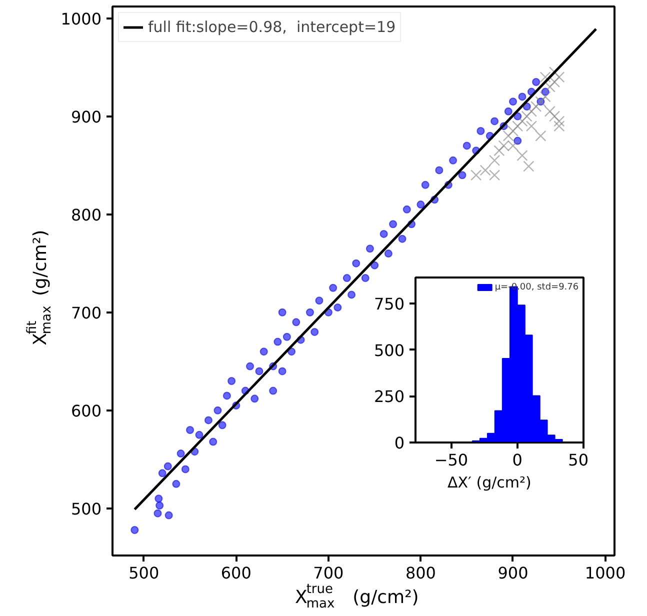 The height and width of the screenshot is (616, 647). What do you see at coordinates (236, 573) in the screenshot?
I see `x-tick-label: 600` at bounding box center [236, 573].